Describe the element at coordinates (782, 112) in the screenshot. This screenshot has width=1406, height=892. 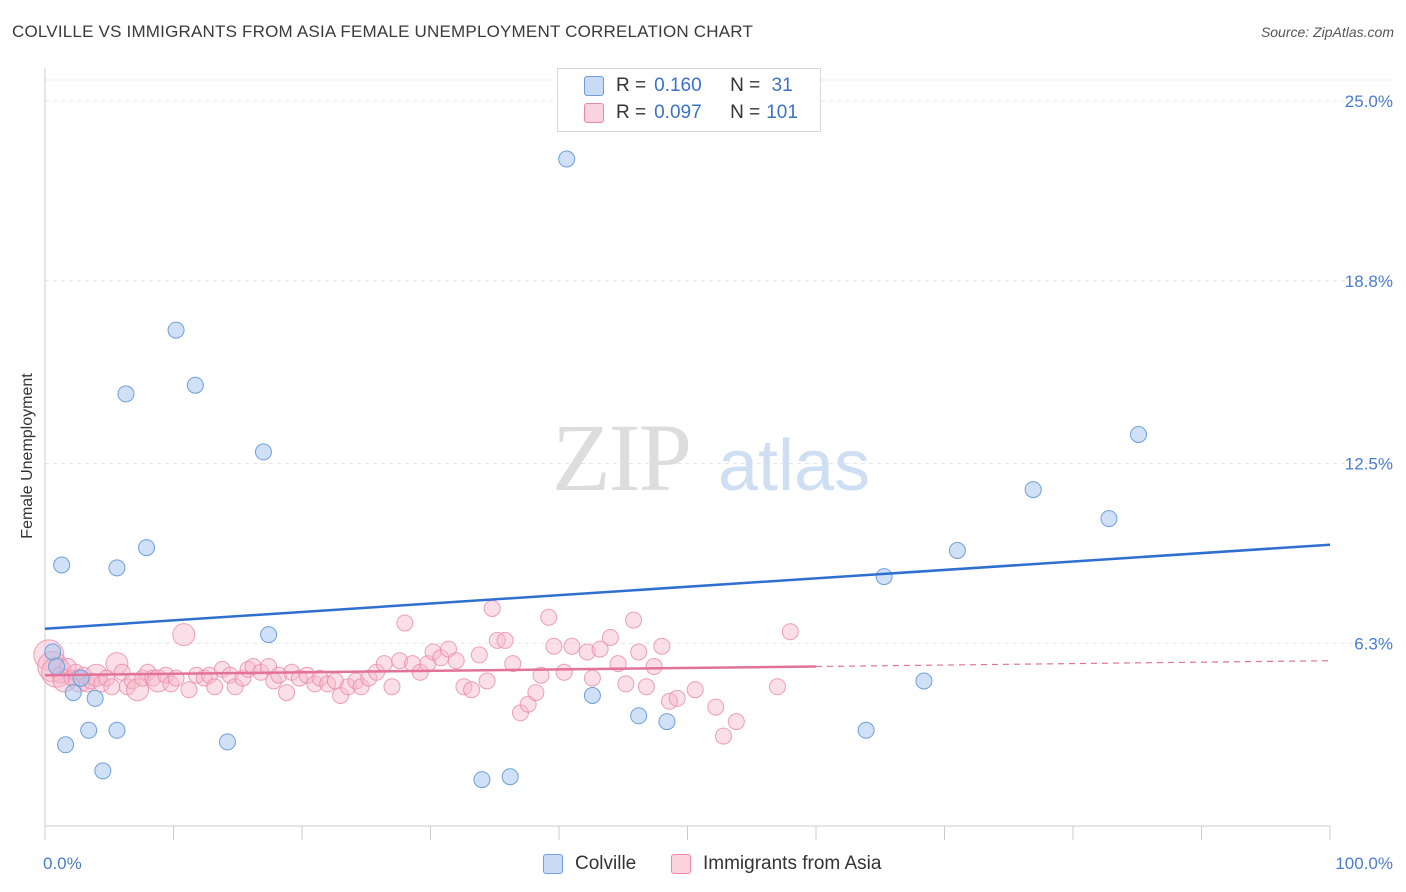
I see `legend-n-value: 101` at that location.